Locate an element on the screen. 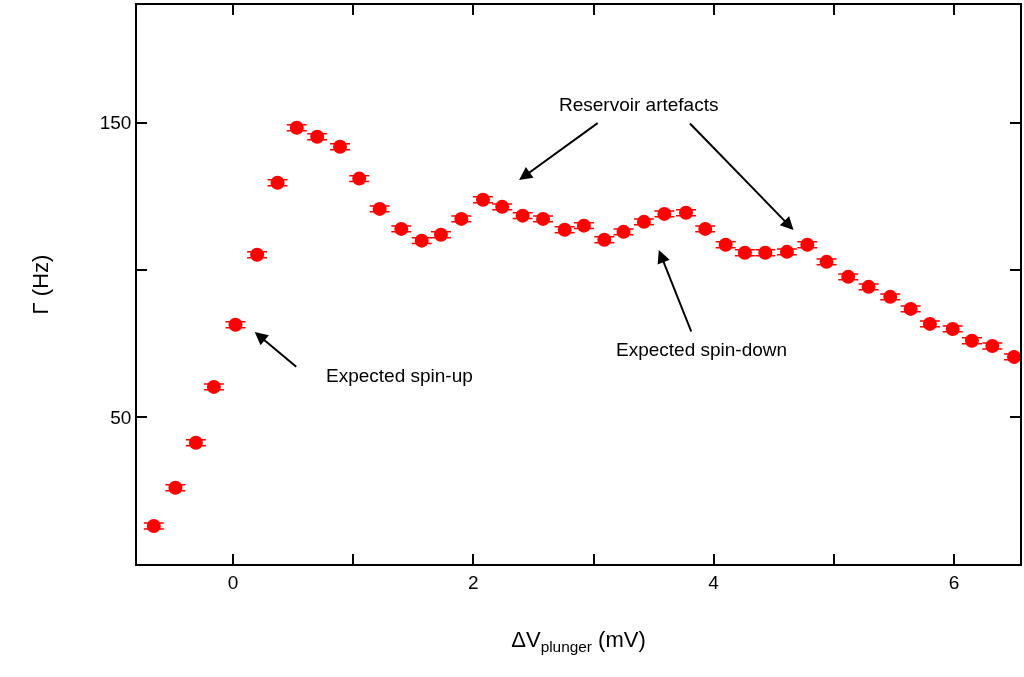  x-tick-label: 0 is located at coordinates (233, 582).